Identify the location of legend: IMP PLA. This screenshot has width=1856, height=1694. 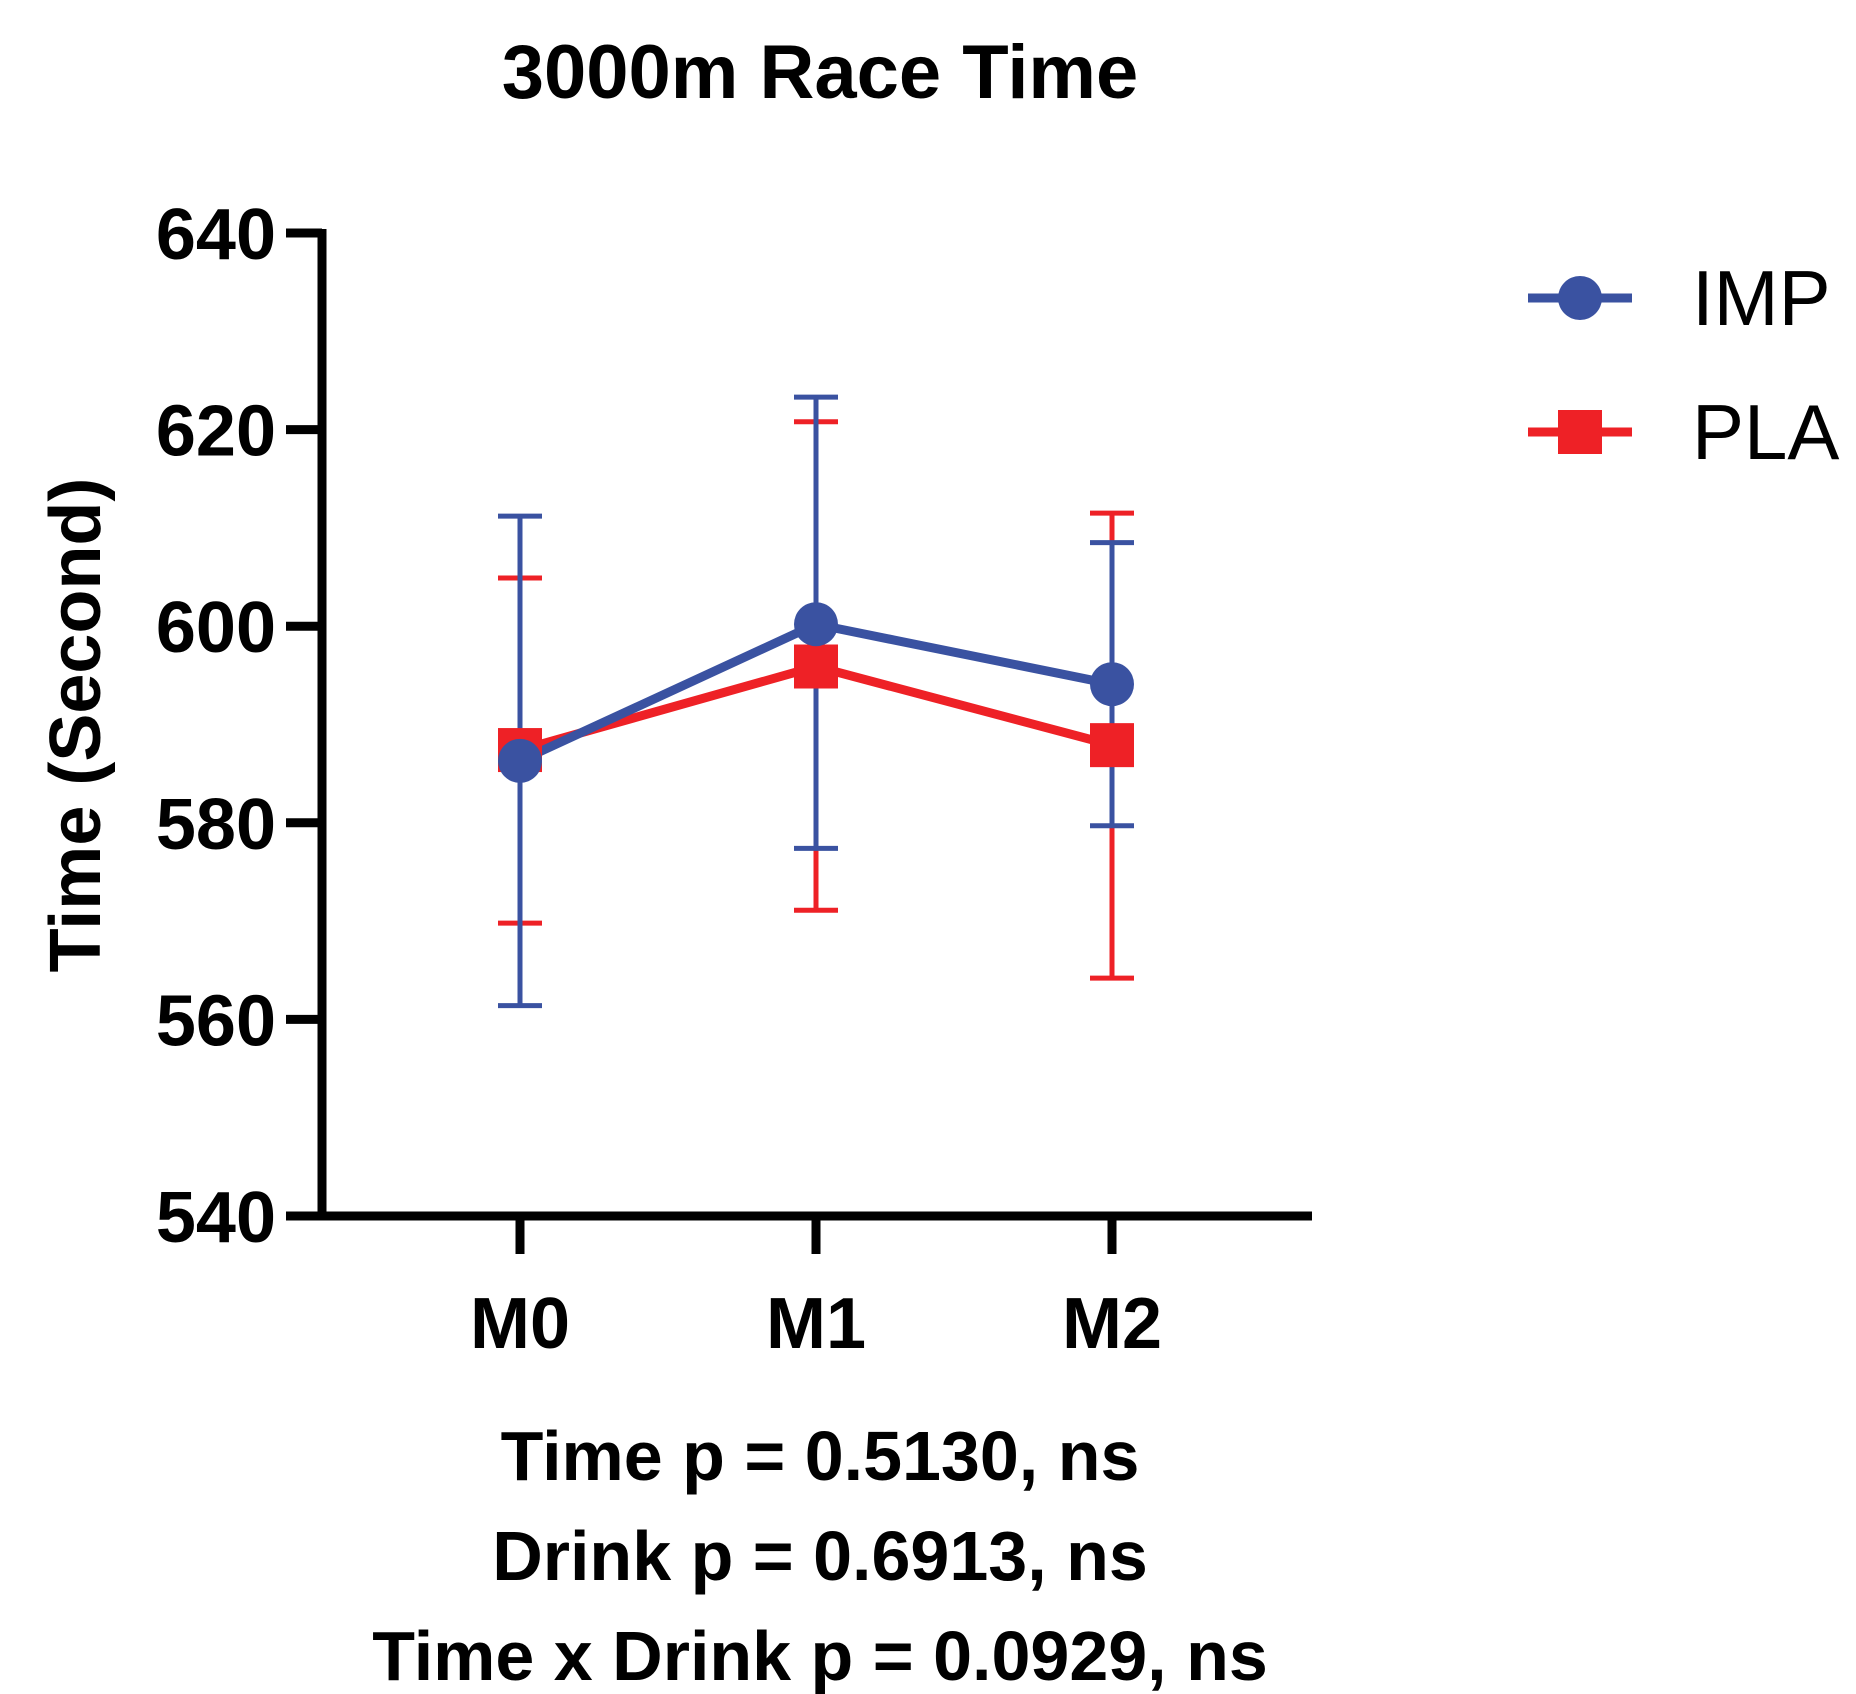
(1683, 365).